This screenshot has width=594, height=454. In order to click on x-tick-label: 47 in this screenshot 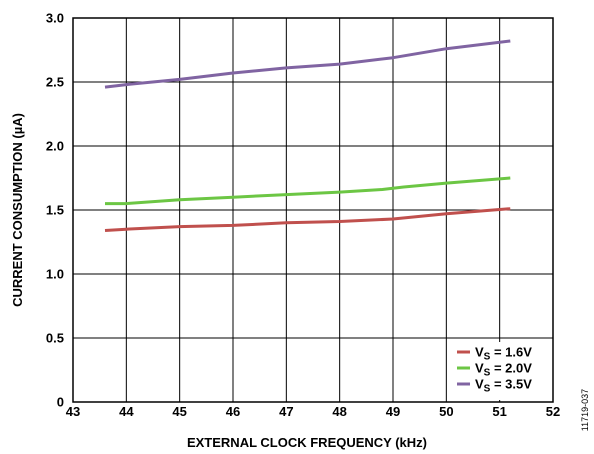, I will do `click(286, 411)`.